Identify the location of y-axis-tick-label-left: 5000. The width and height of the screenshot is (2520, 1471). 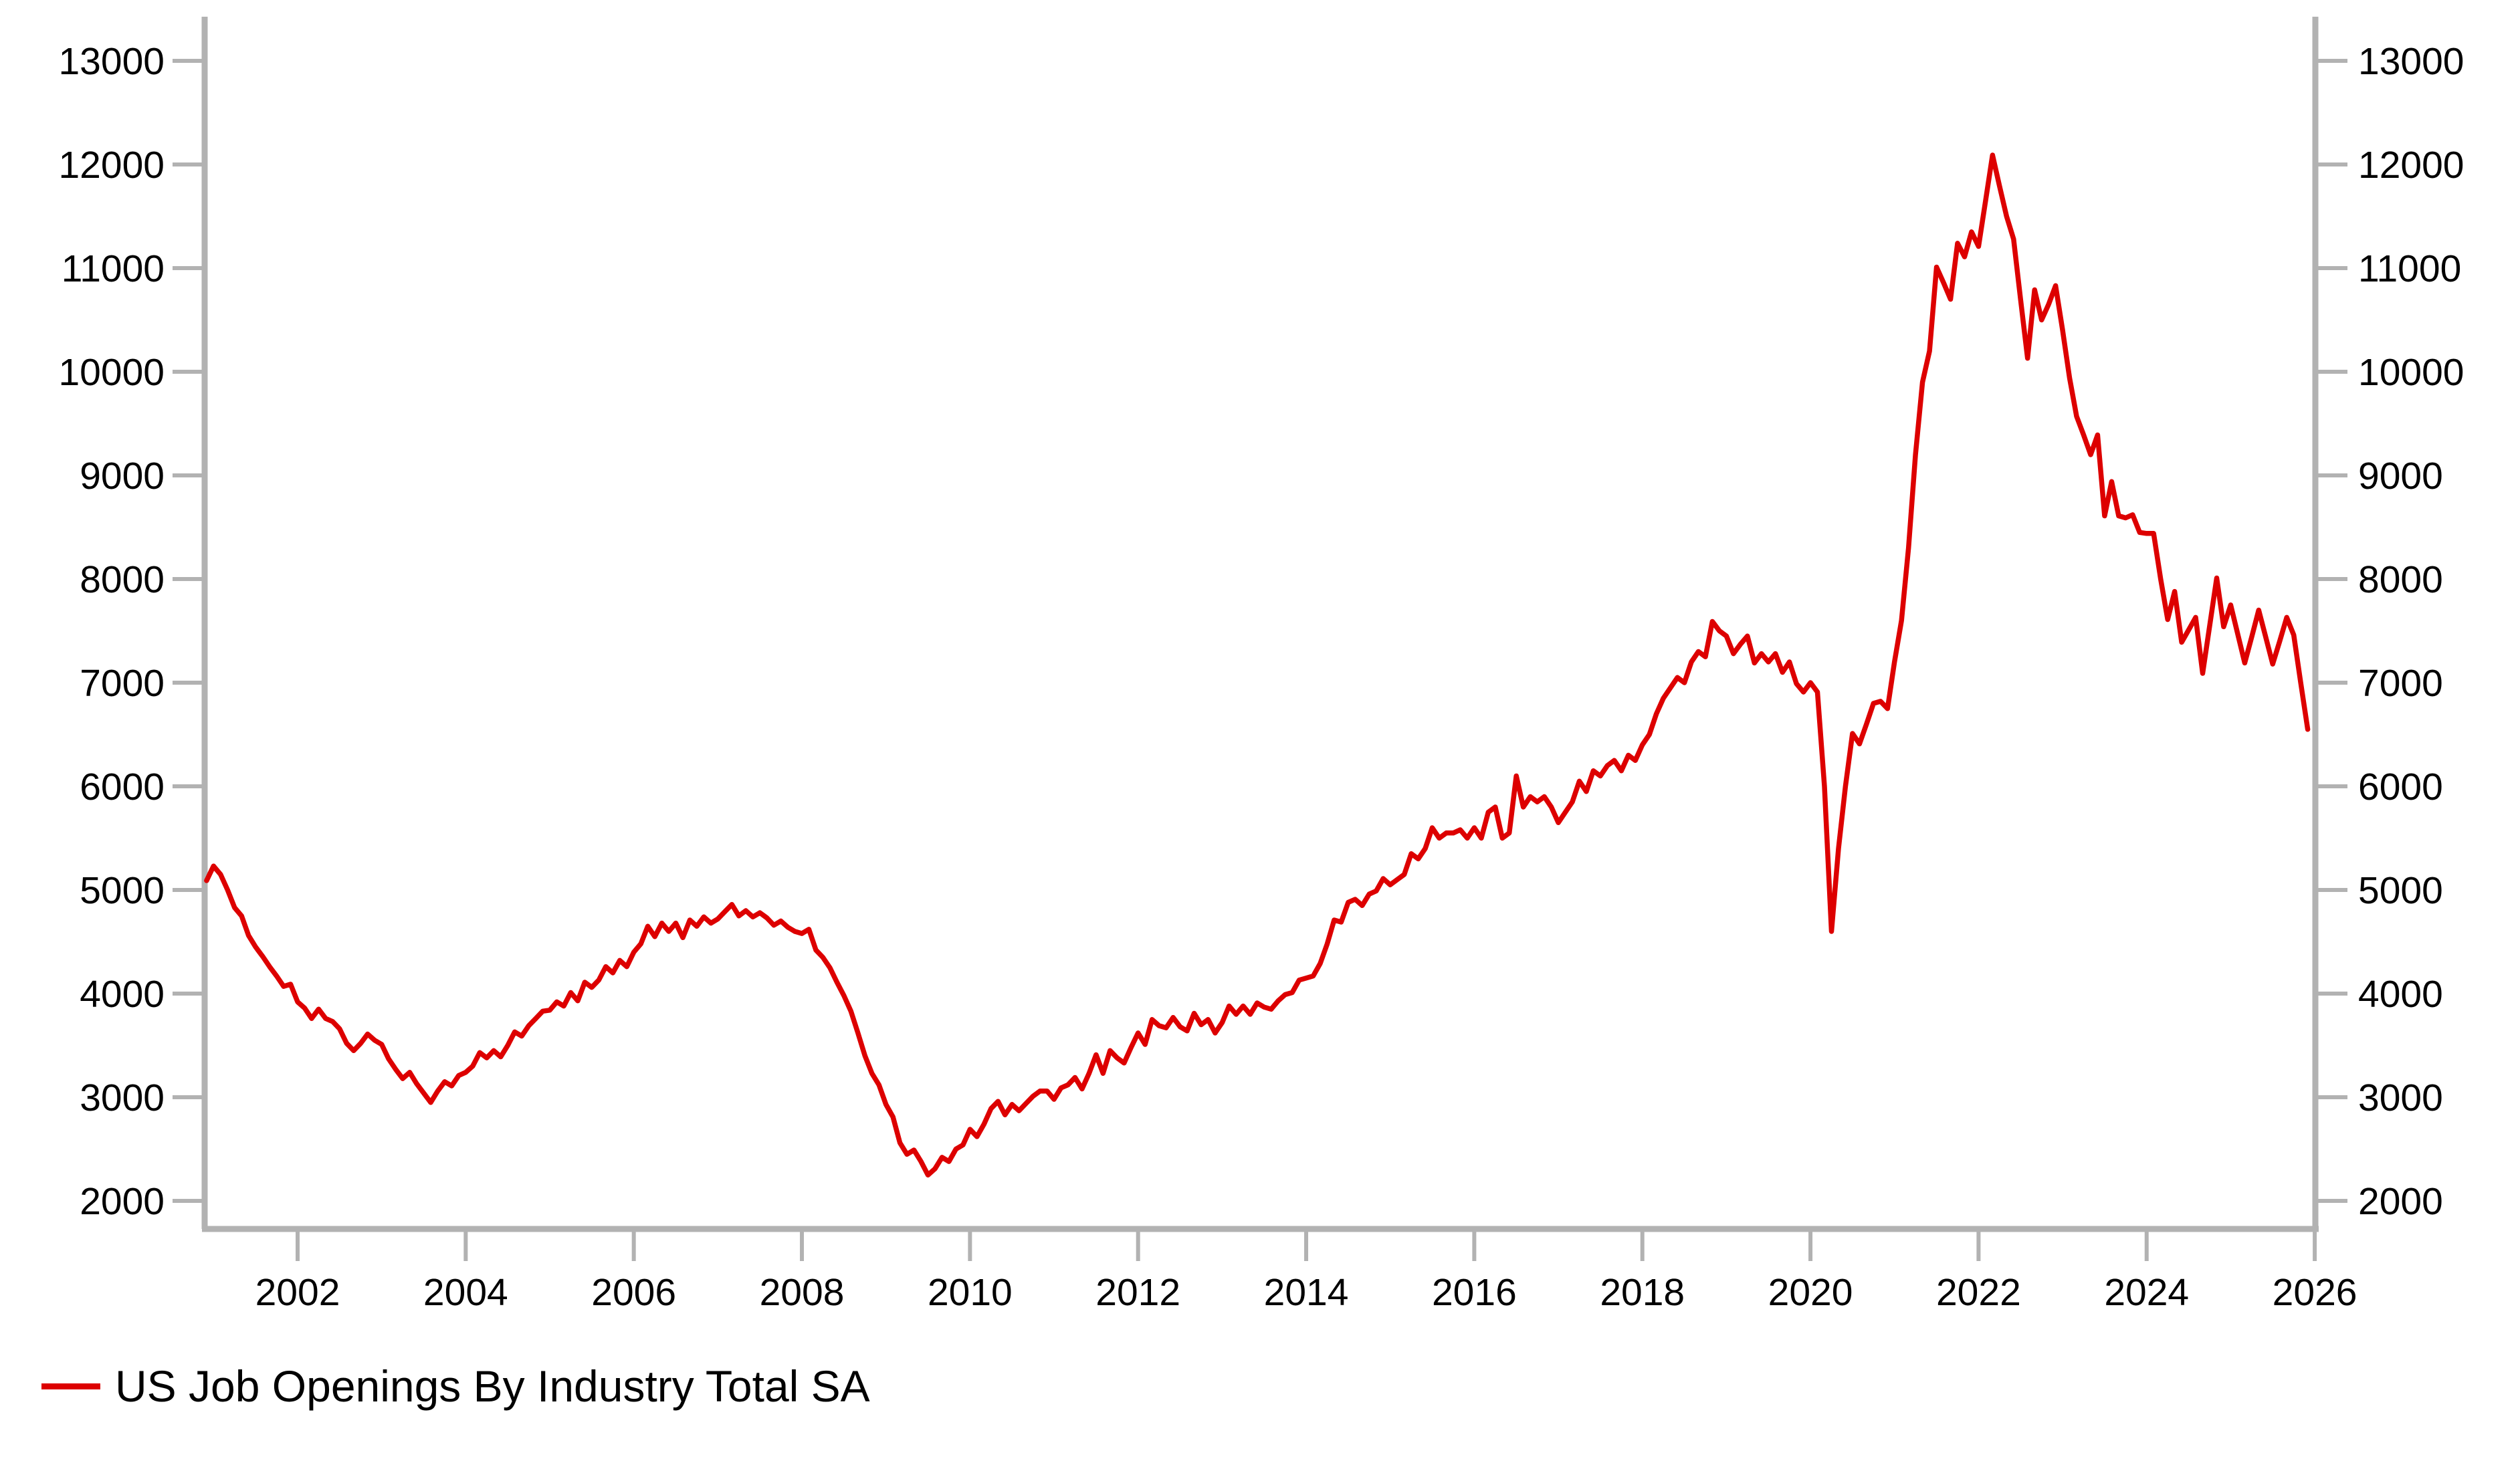
(122, 890).